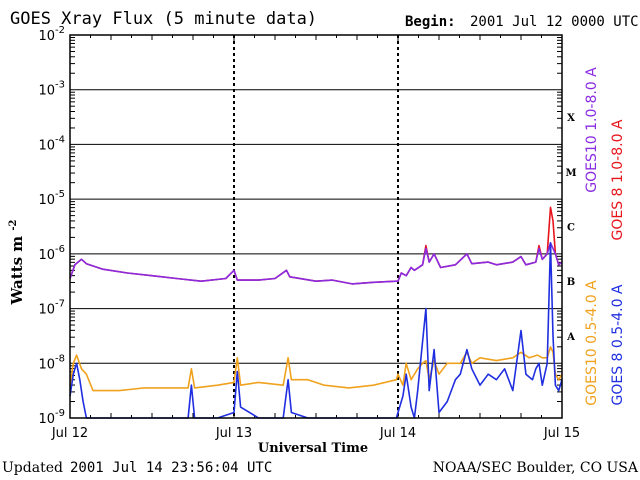  What do you see at coordinates (571, 228) in the screenshot?
I see `flare-class-c: C` at bounding box center [571, 228].